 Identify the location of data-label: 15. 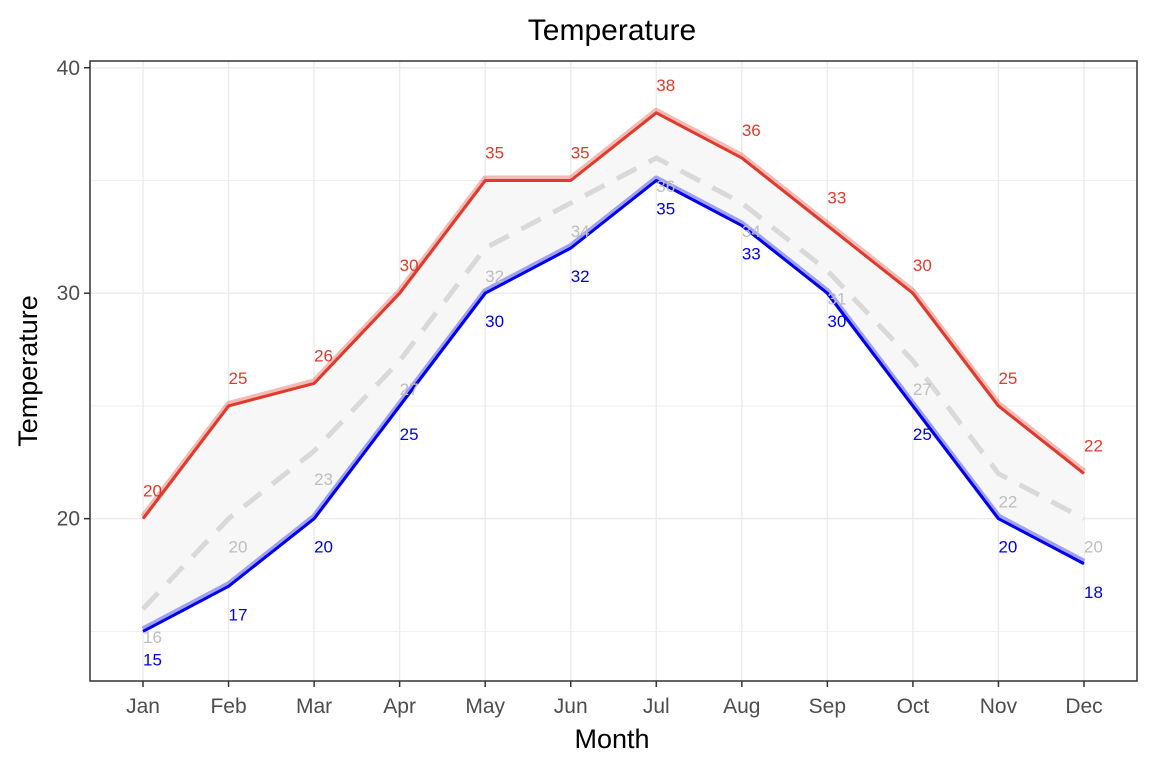
(152, 659).